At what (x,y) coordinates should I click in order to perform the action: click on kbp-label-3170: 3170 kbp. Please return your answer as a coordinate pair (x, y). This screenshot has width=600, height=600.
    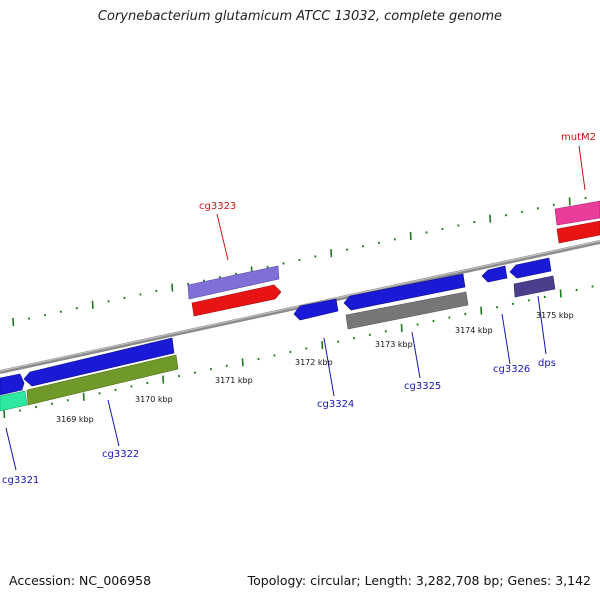
    Looking at the image, I should click on (154, 399).